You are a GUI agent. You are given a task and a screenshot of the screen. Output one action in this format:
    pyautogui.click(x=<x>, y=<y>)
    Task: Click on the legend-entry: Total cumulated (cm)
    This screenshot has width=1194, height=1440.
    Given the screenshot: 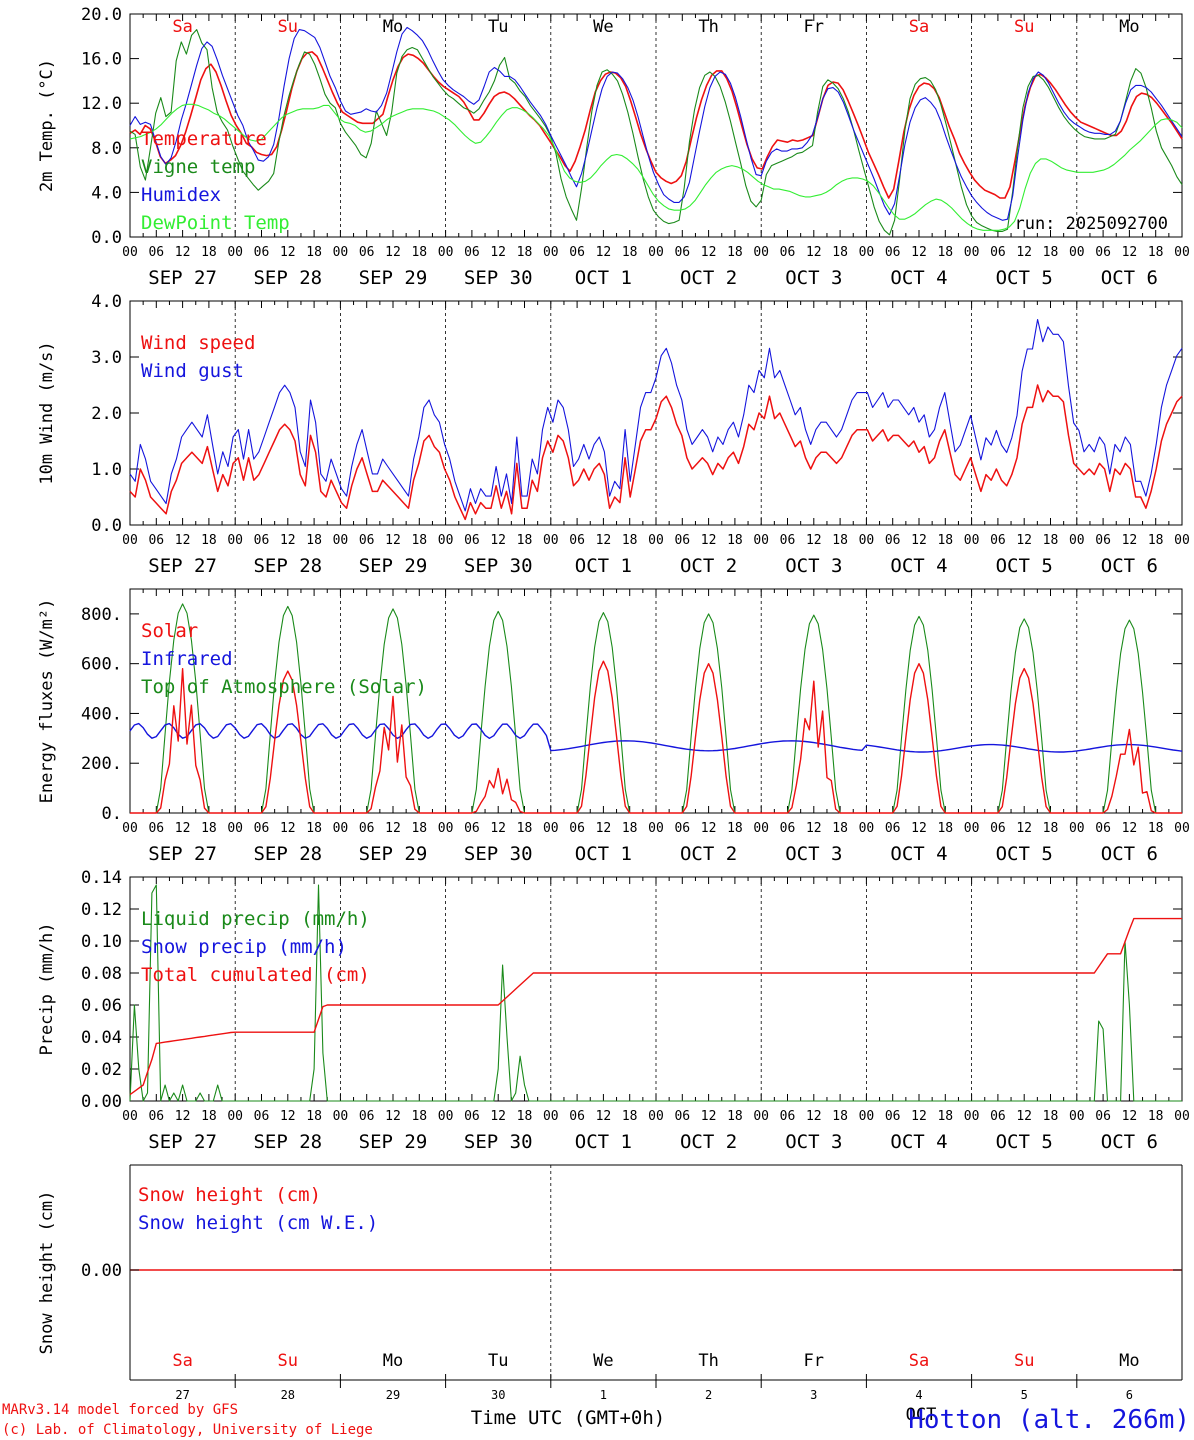 What is the action you would take?
    pyautogui.click(x=255, y=975)
    